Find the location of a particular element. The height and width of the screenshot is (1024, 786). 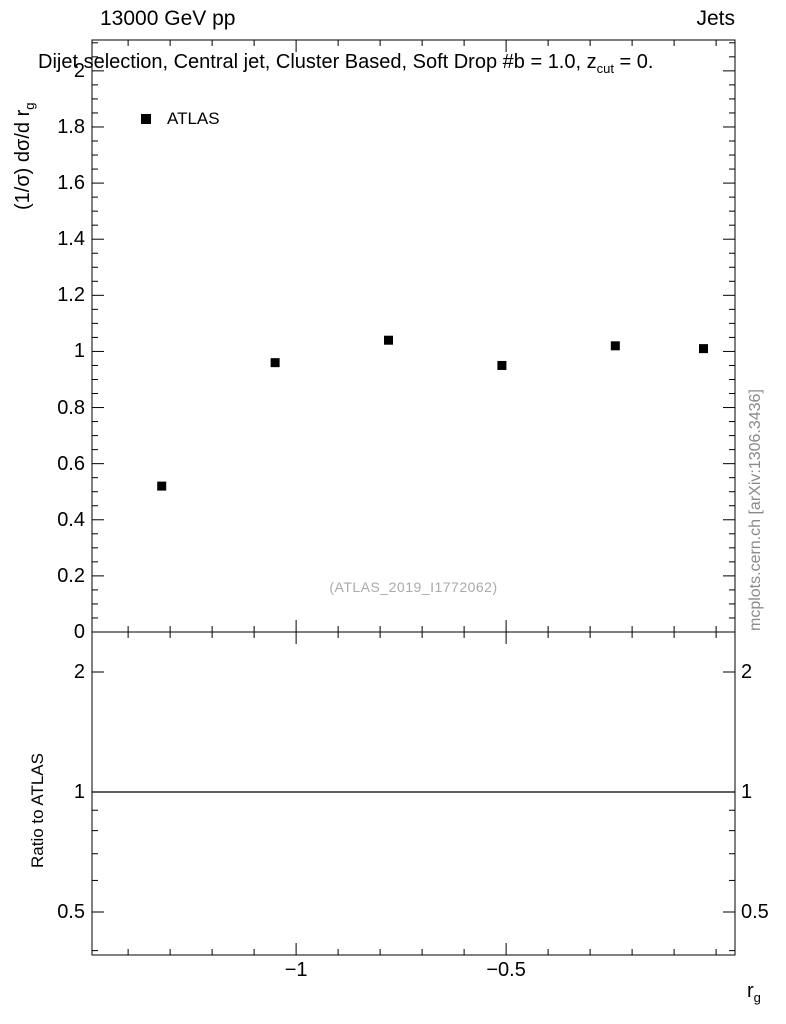

y-tick-label: 1.8 is located at coordinates (71, 126).